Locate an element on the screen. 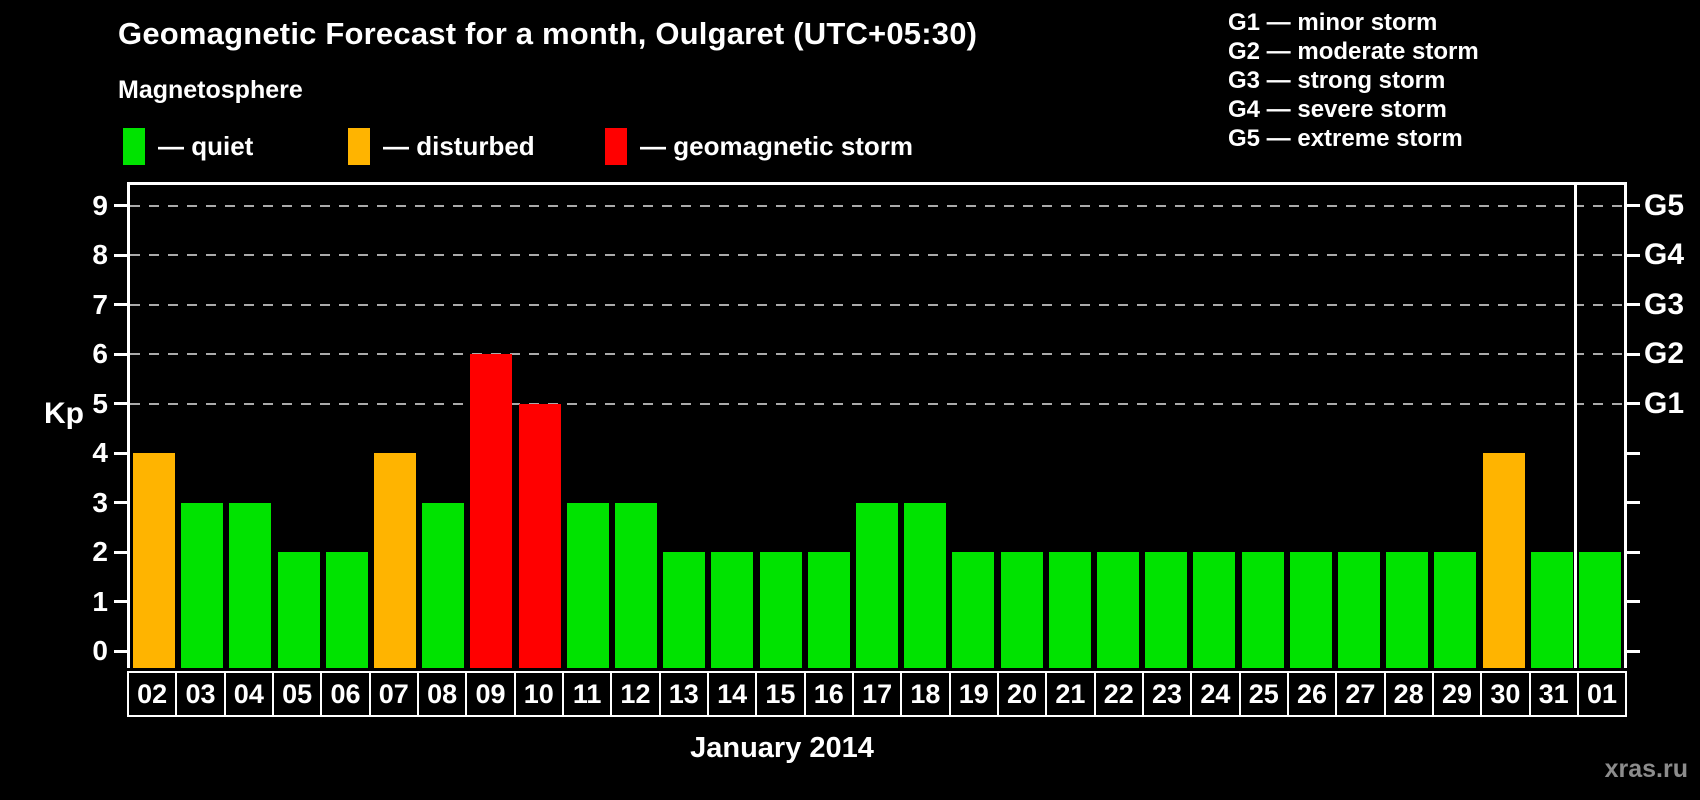 Image resolution: width=1700 pixels, height=800 pixels. y-axis-tick-label: 6 is located at coordinates (100, 353).